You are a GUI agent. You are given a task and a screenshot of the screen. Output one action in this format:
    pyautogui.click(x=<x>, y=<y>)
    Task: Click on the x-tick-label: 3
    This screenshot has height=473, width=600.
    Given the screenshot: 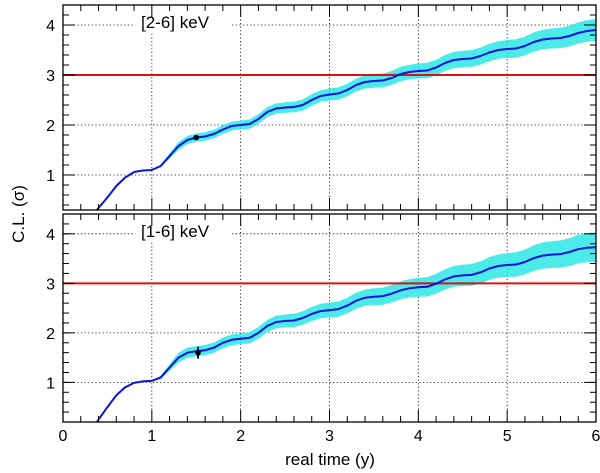 What is the action you would take?
    pyautogui.click(x=329, y=436)
    